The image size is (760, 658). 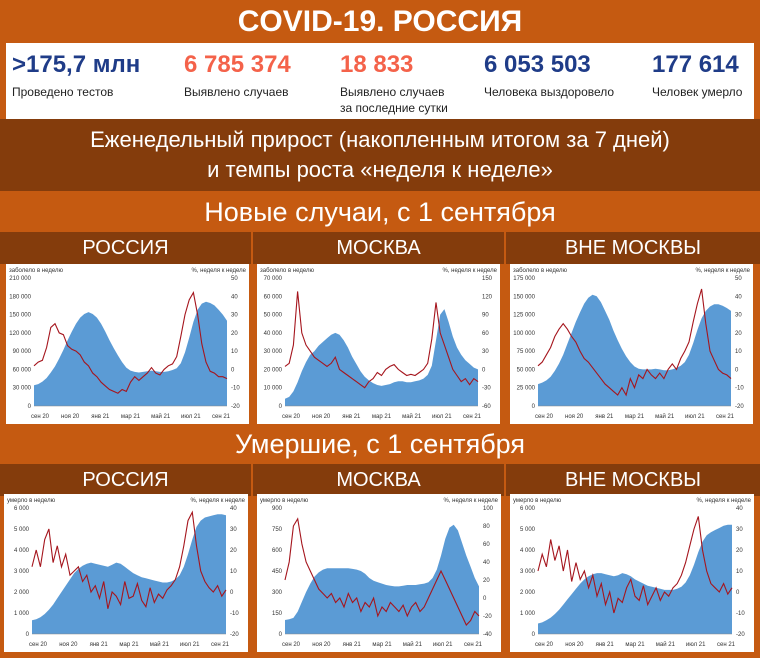 What do you see at coordinates (378, 248) in the screenshot?
I see `region-label-moscow: МОСКВА` at bounding box center [378, 248].